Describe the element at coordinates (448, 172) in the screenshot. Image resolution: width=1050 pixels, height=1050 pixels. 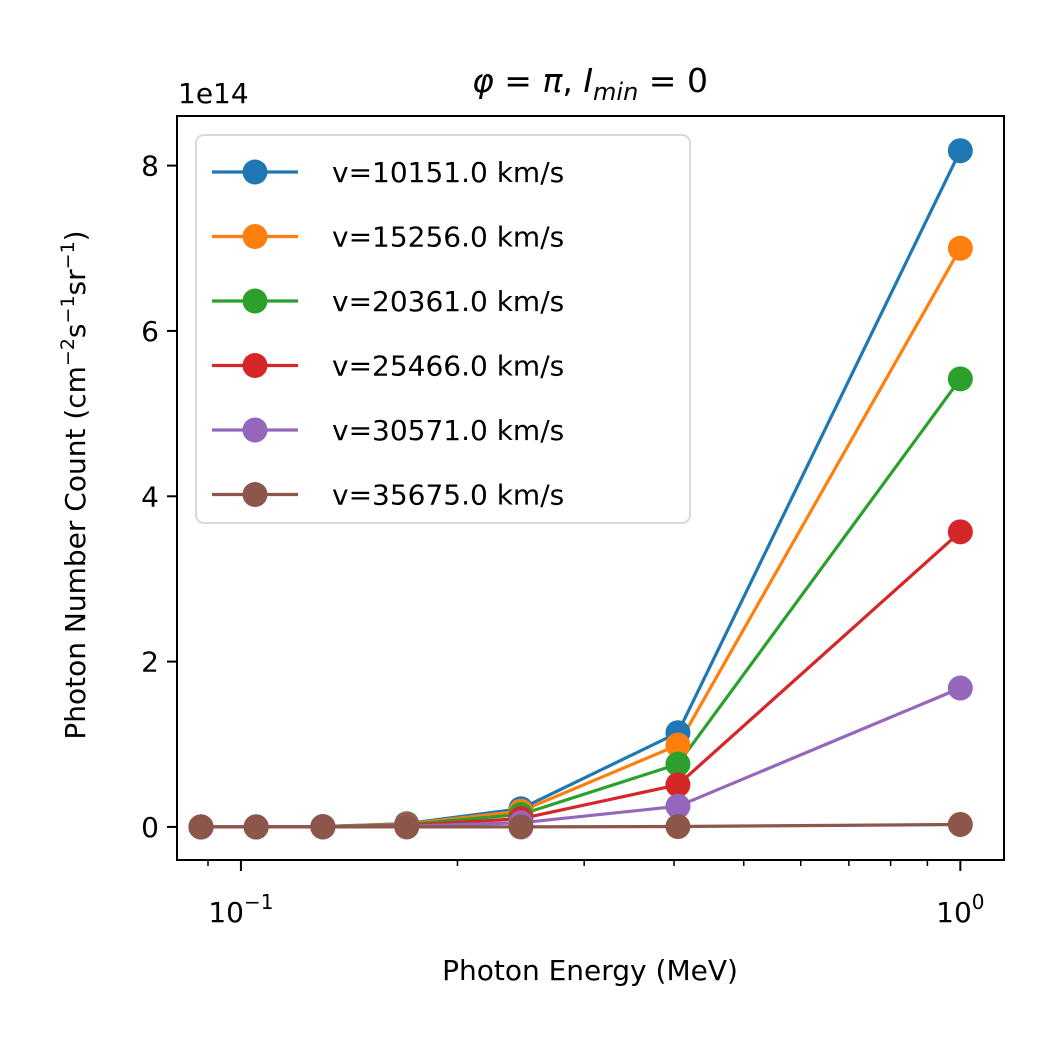
I see `legend-label: v=10151.0 km/s` at that location.